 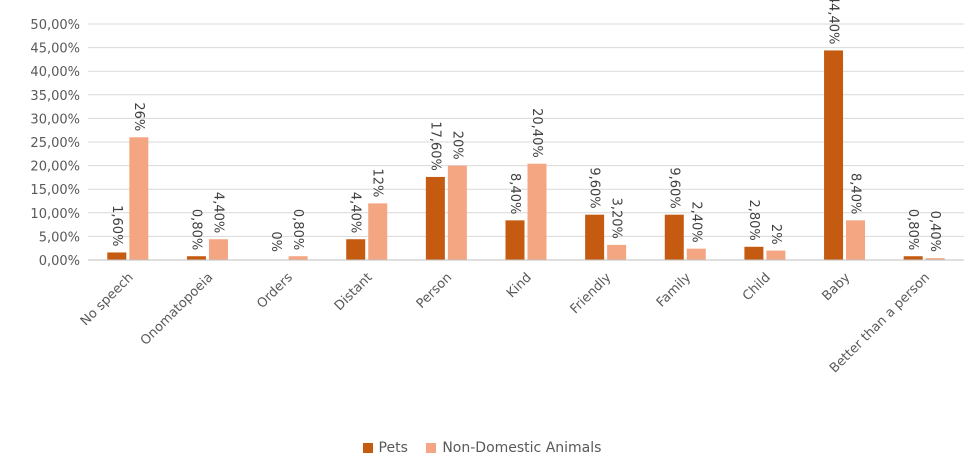 I want to click on legend-item-pets: Pets, so click(x=385, y=448).